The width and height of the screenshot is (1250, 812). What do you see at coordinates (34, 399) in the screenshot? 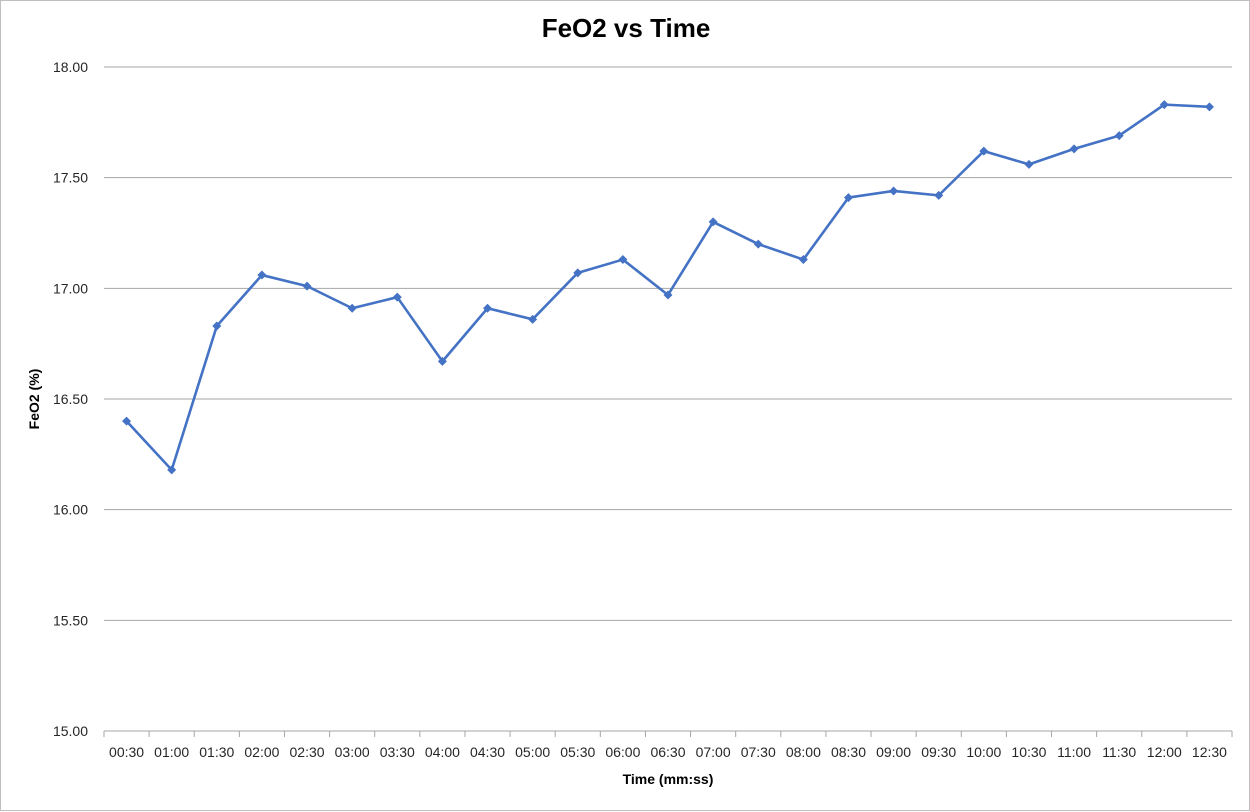
I see `y-axis-title: FeO2 (%)` at bounding box center [34, 399].